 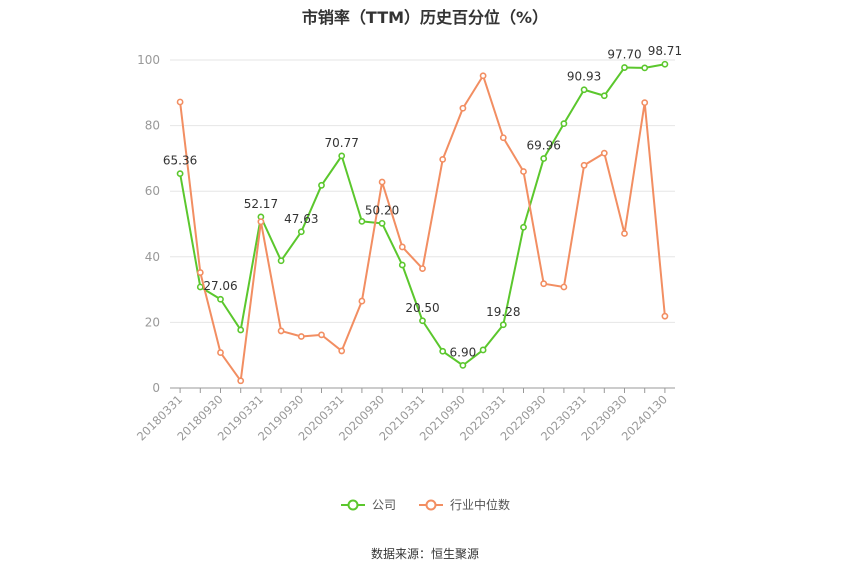 What do you see at coordinates (431, 504) in the screenshot?
I see `legend-industry-marker` at bounding box center [431, 504].